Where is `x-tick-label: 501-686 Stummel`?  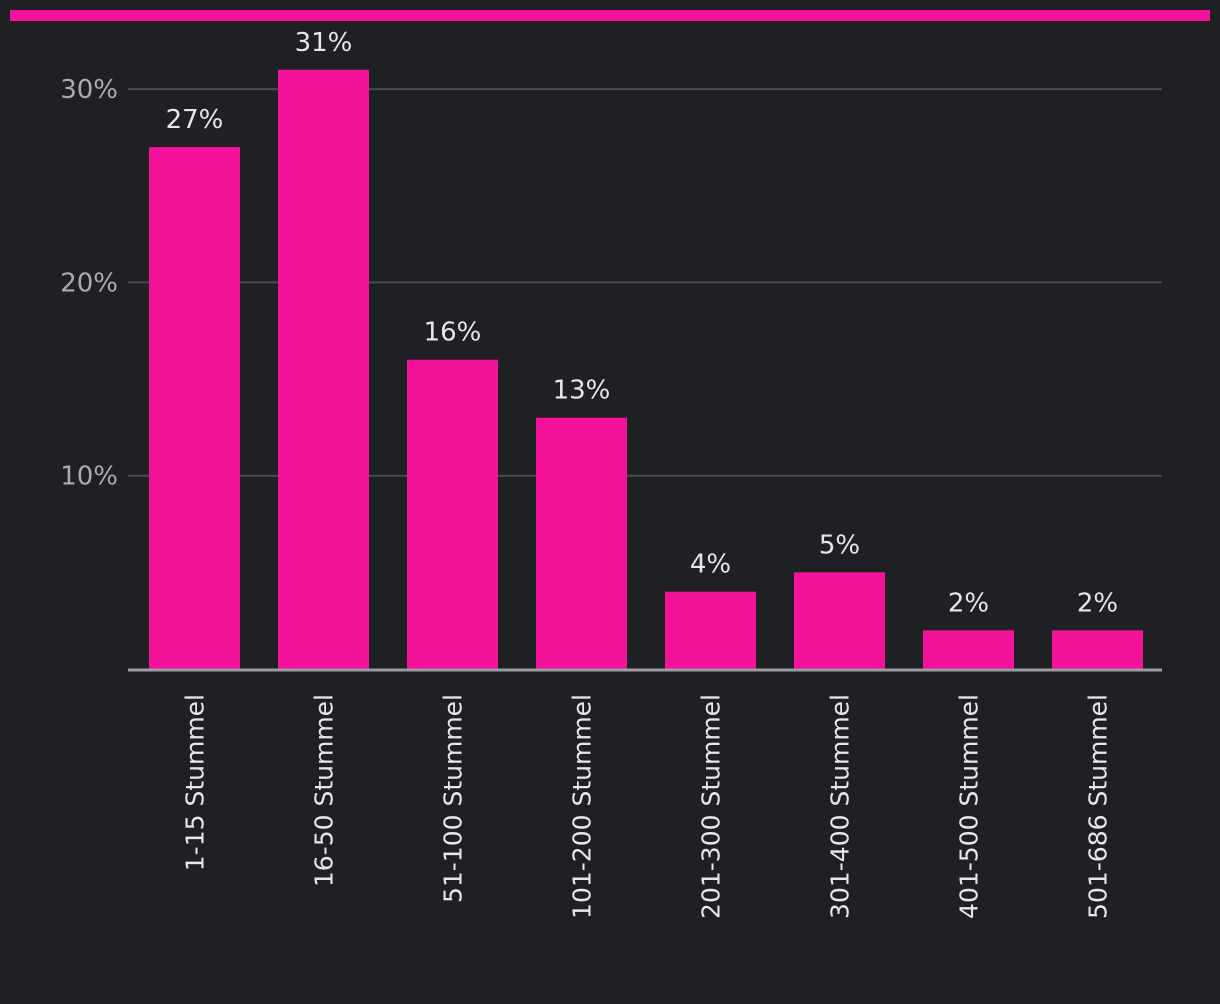
x-tick-label: 501-686 Stummel is located at coordinates (1098, 806).